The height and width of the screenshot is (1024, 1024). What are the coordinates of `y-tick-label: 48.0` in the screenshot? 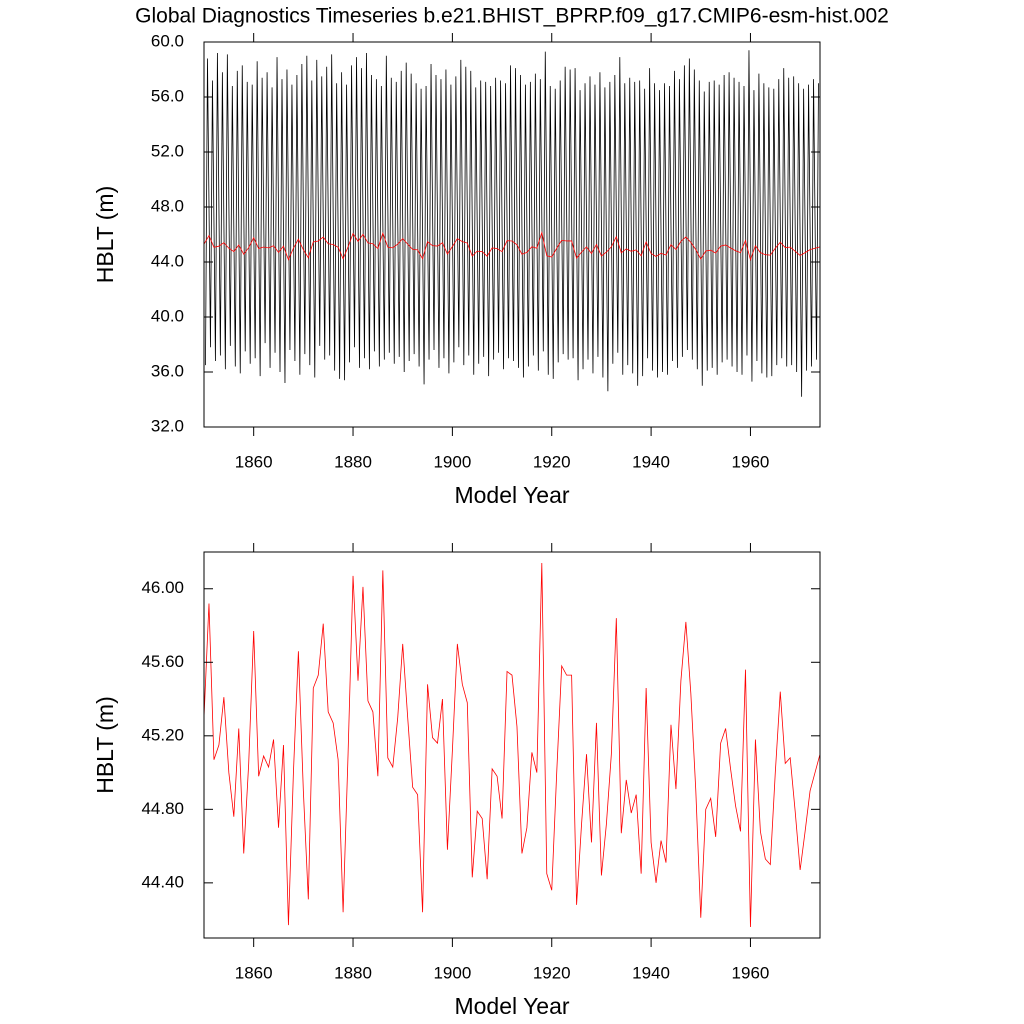 It's located at (167, 205).